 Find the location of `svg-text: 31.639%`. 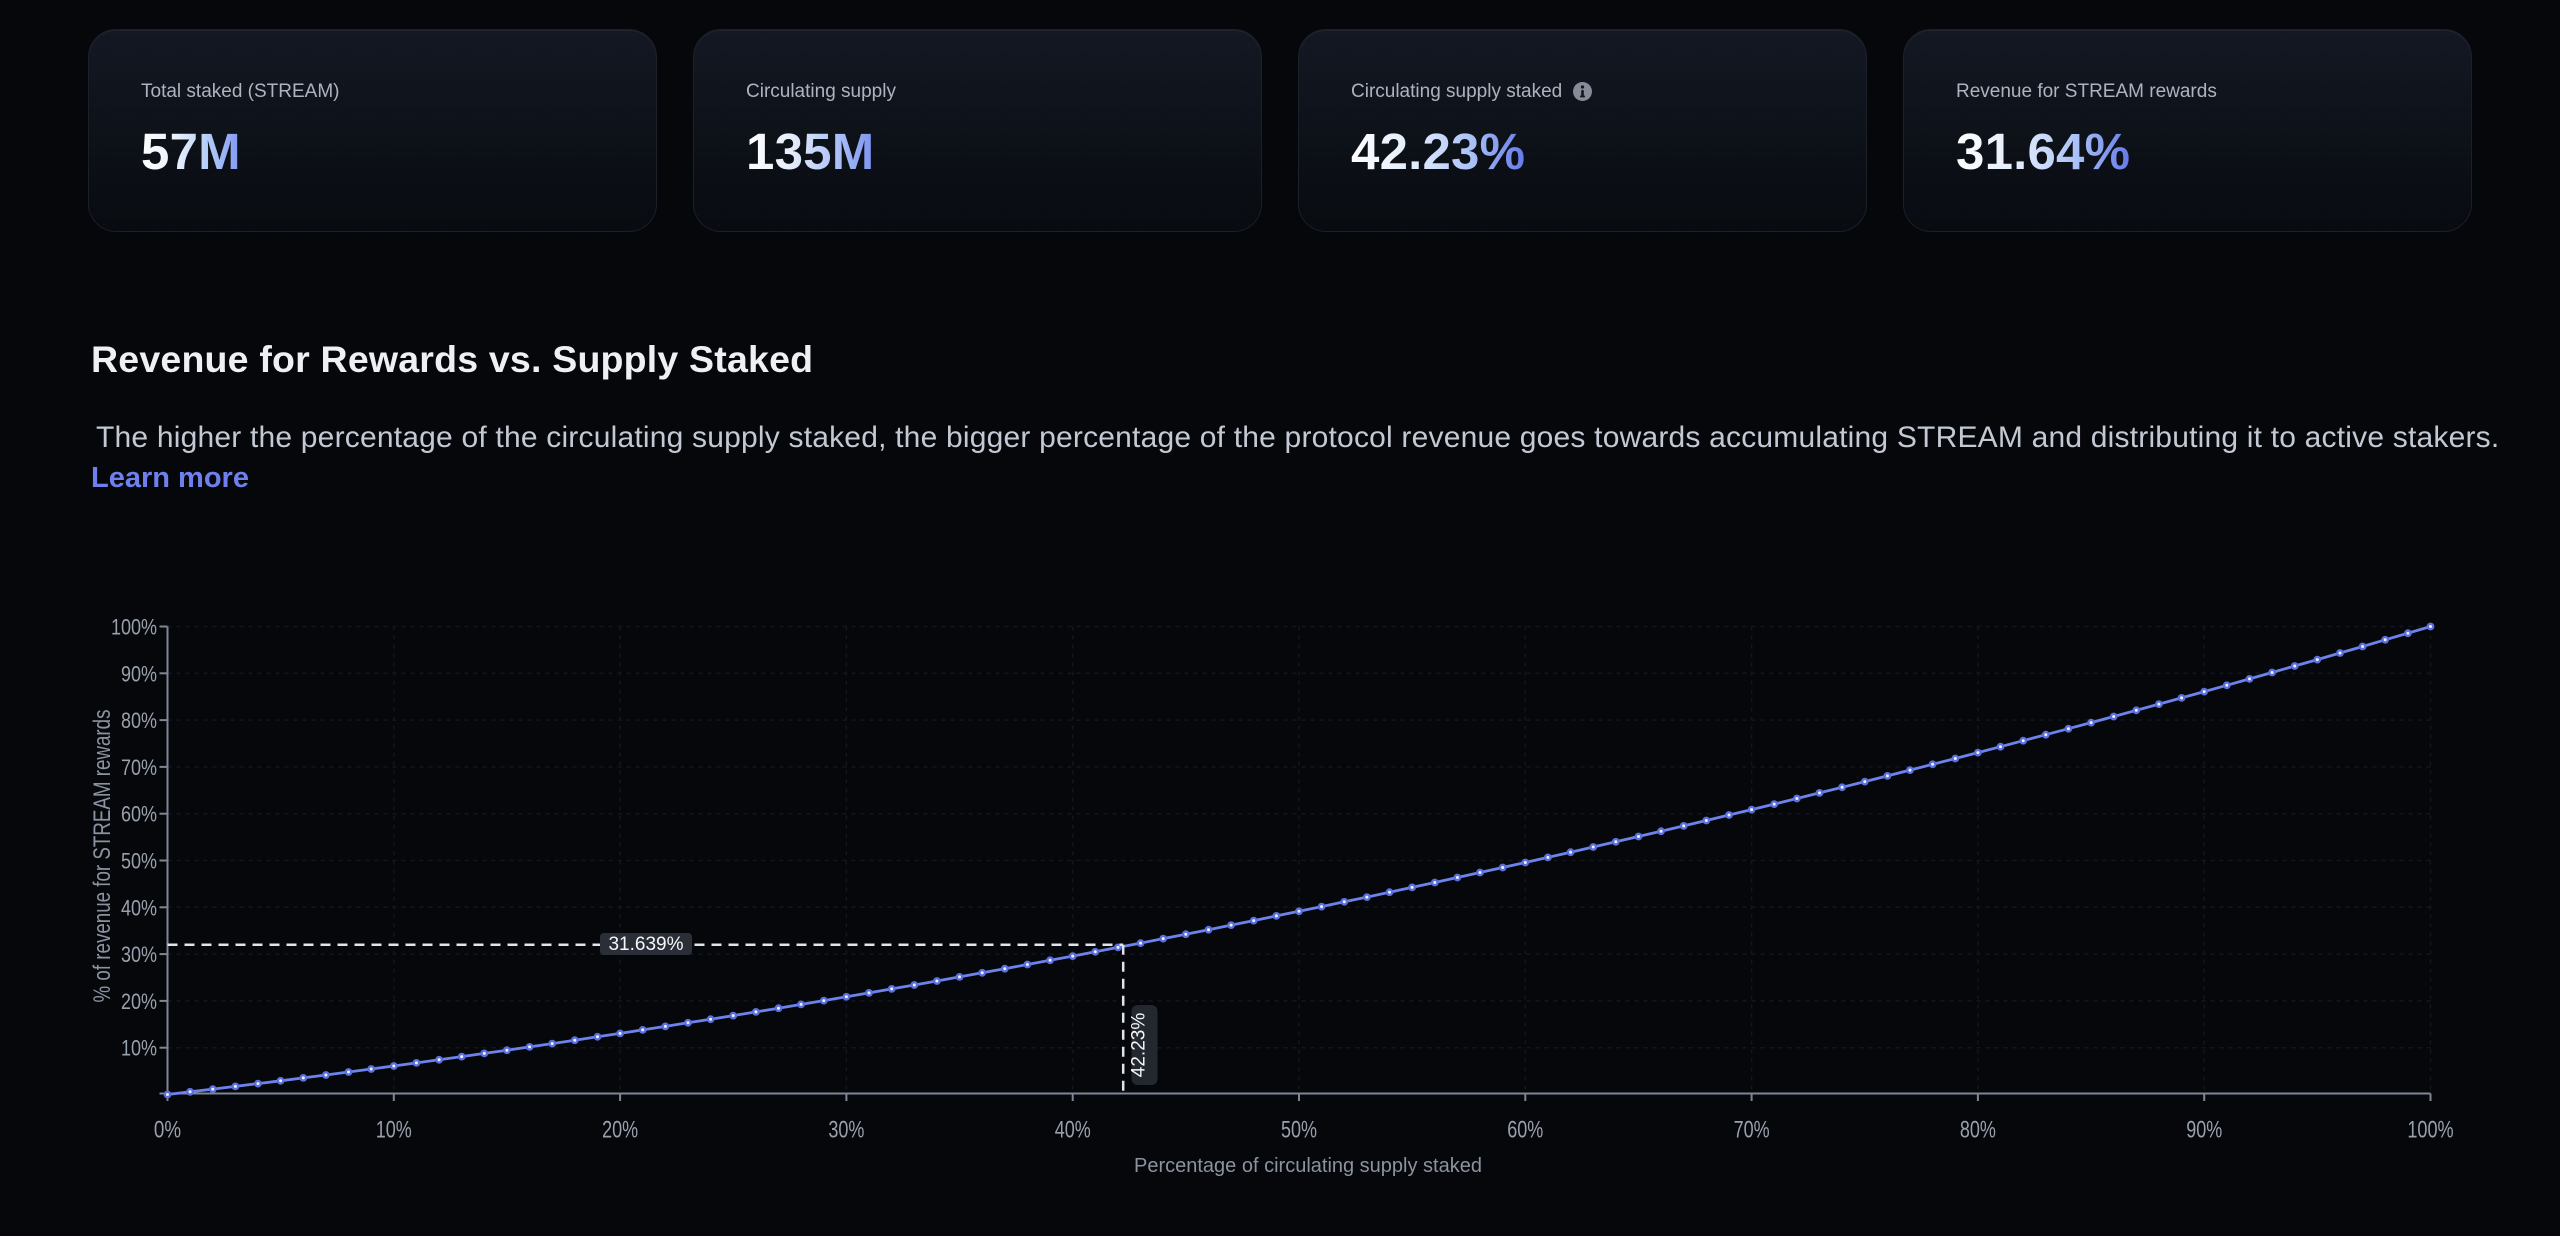

svg-text: 31.639% is located at coordinates (645, 944).